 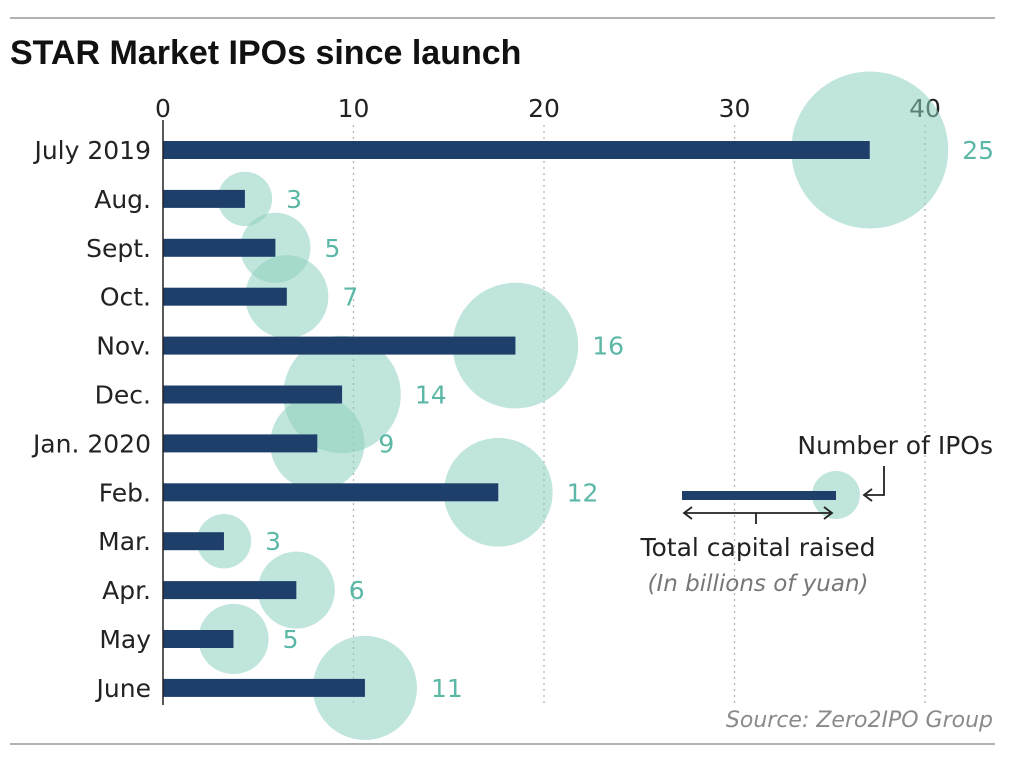 I want to click on legend-unit-label: (In billions of yuan), so click(x=757, y=584).